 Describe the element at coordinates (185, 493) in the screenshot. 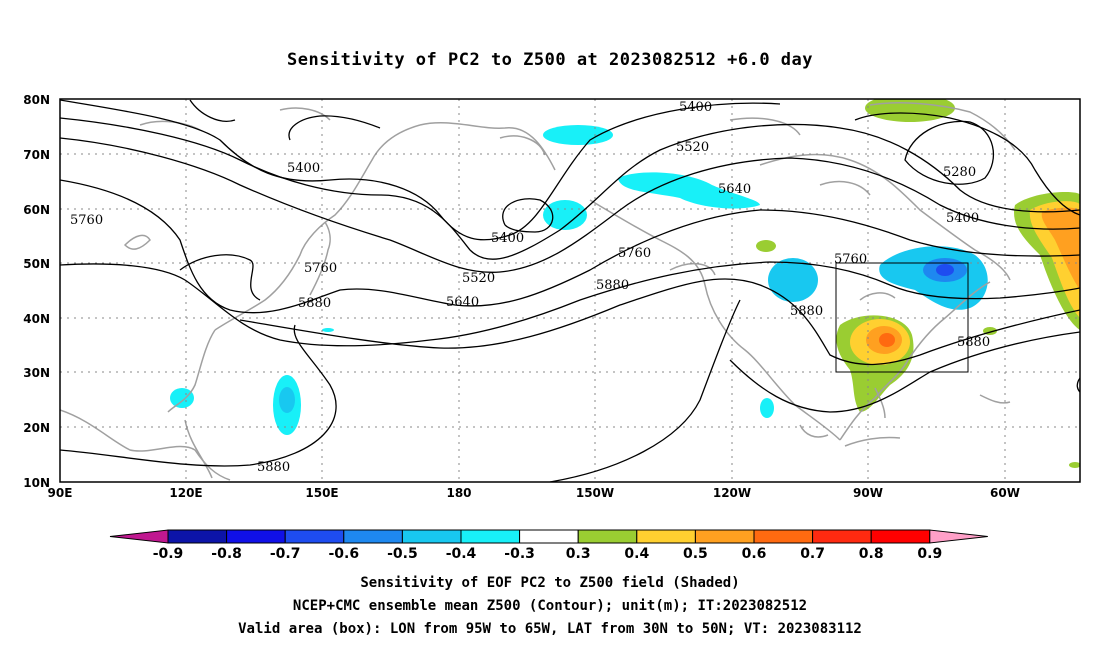

I see `lon-label: 120E` at that location.